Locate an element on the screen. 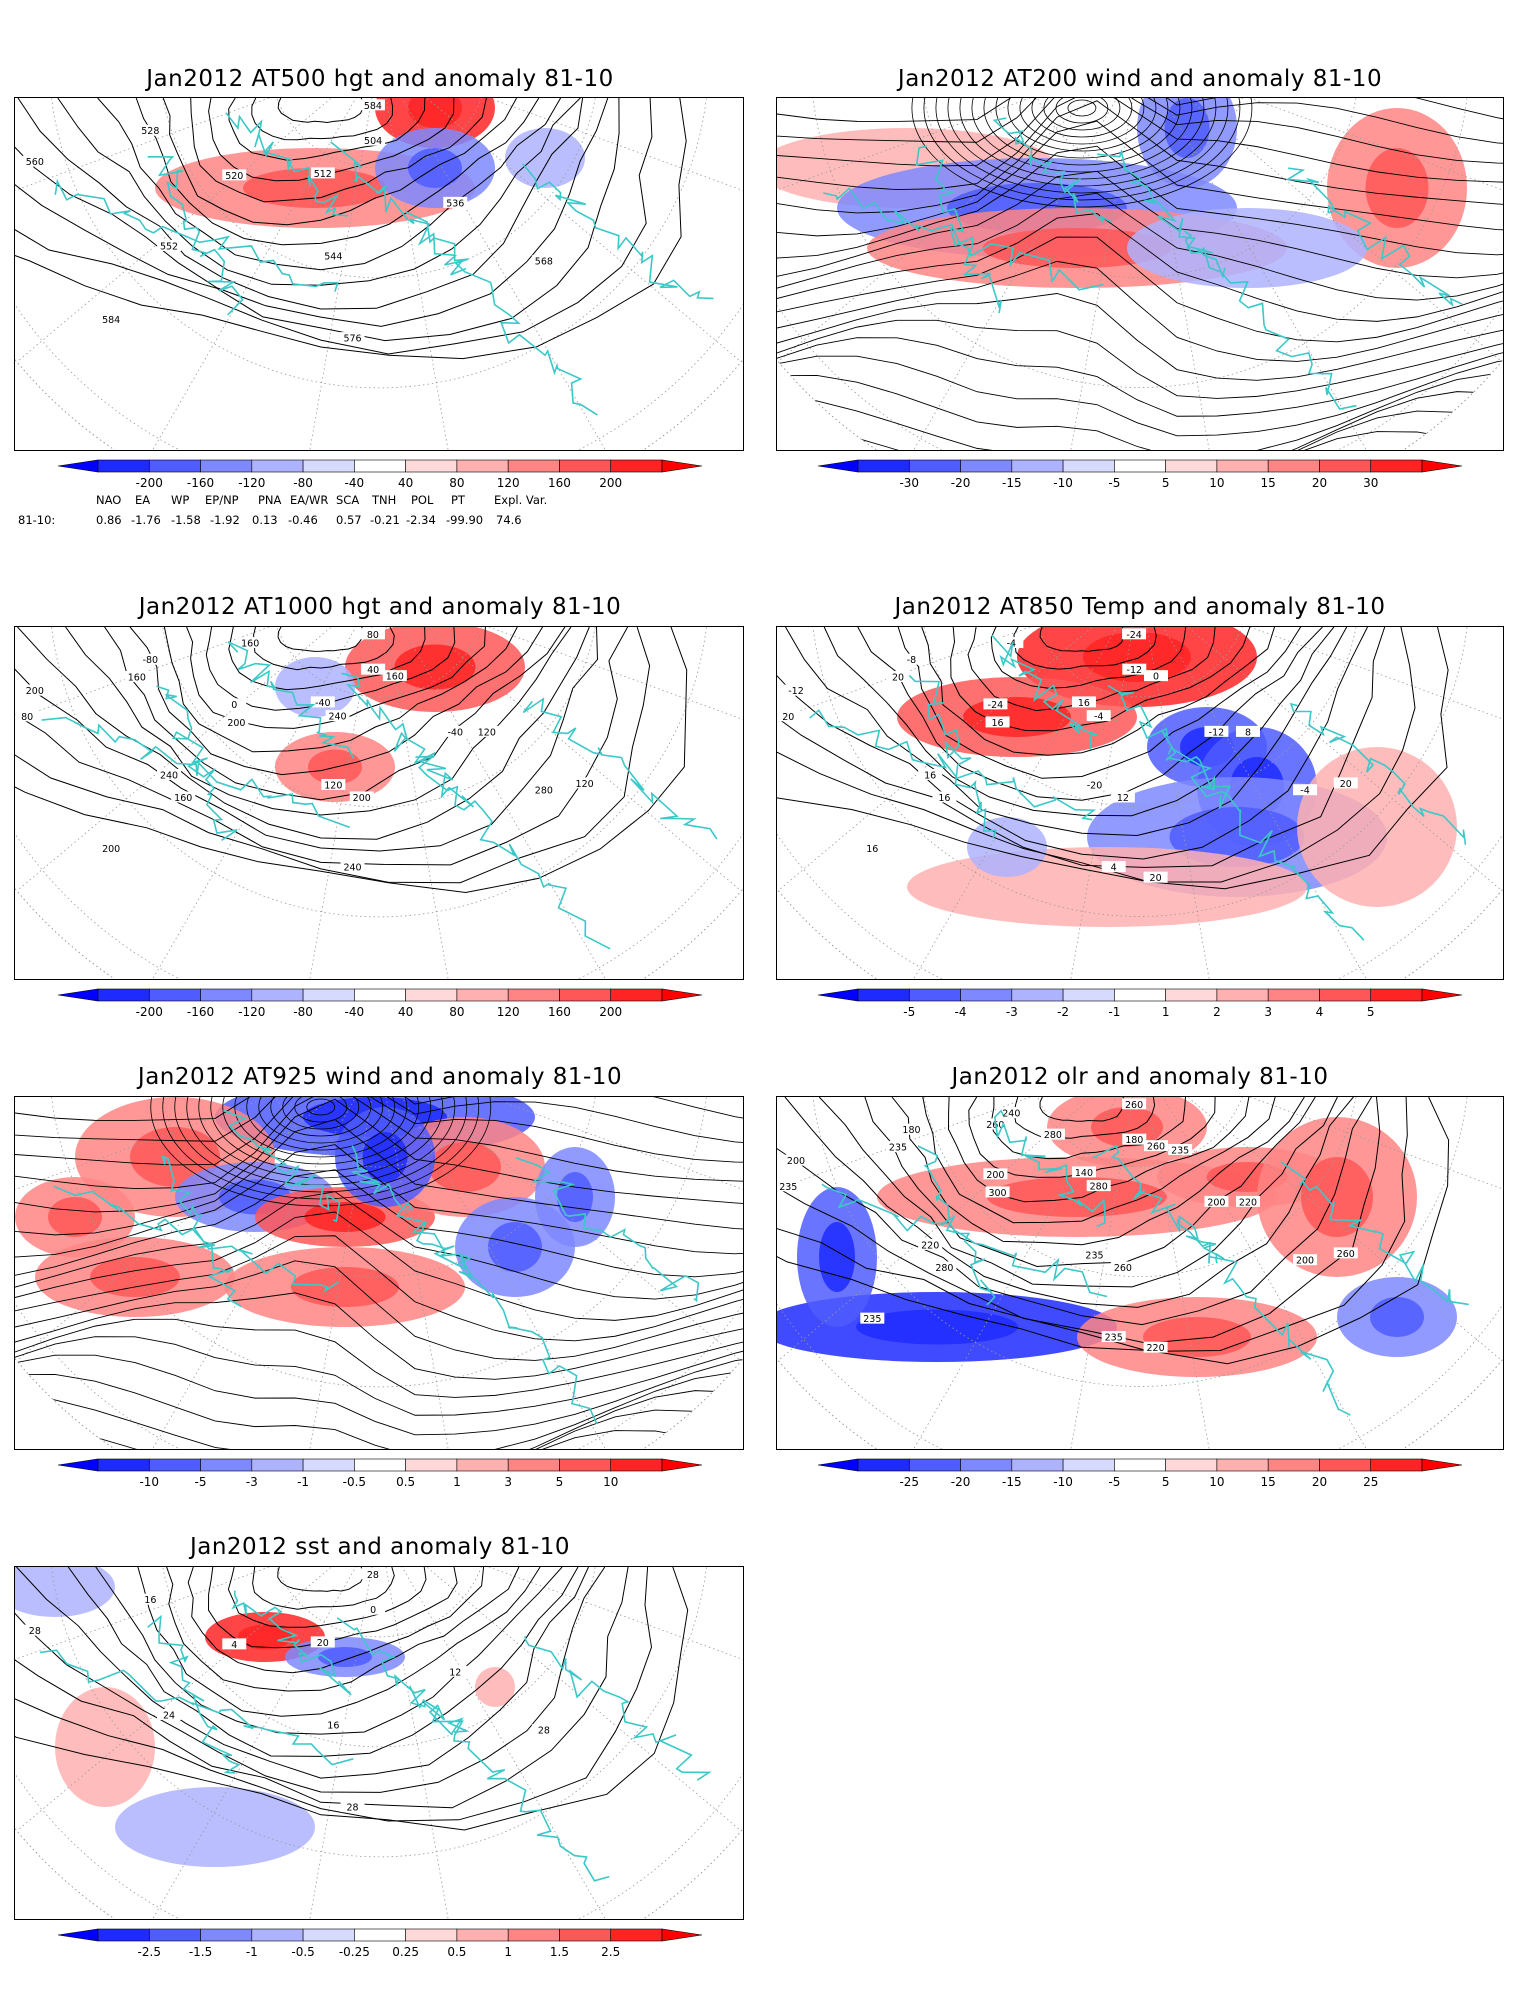  contour-label: -40 is located at coordinates (323, 703).